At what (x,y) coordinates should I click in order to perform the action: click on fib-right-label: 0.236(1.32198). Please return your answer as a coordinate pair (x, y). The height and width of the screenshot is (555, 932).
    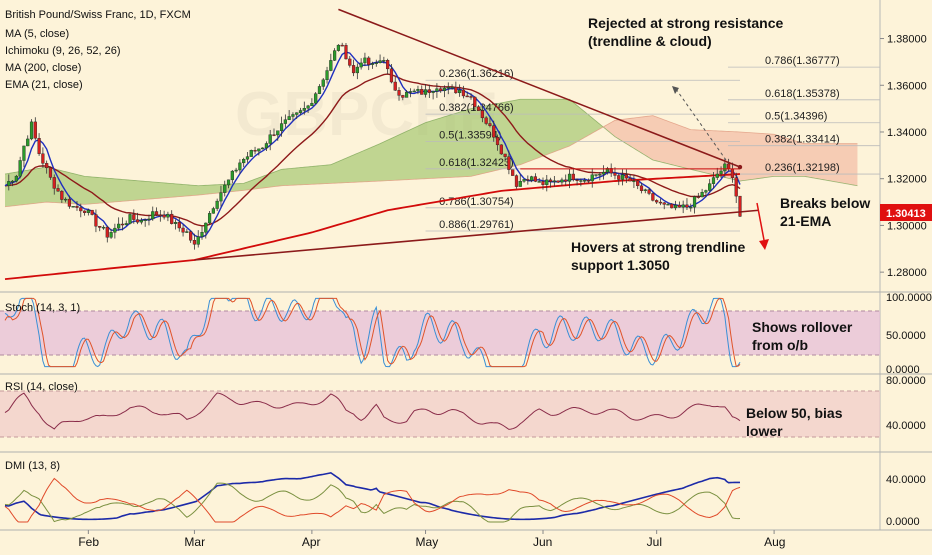
    Looking at the image, I should click on (802, 168).